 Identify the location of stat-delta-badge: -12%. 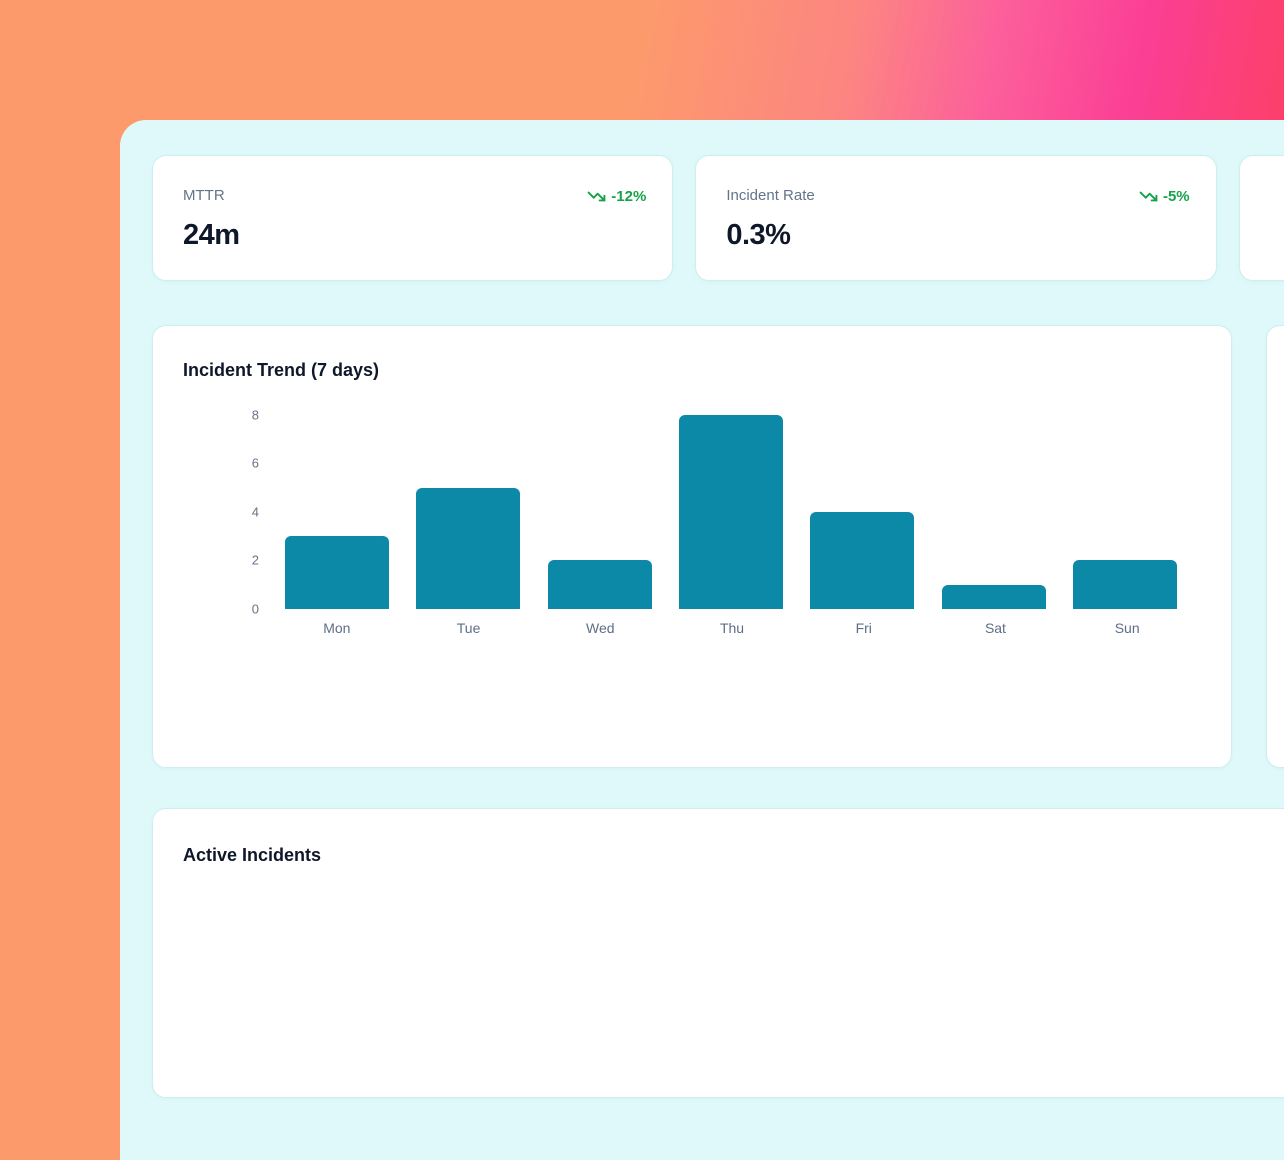
(616, 196).